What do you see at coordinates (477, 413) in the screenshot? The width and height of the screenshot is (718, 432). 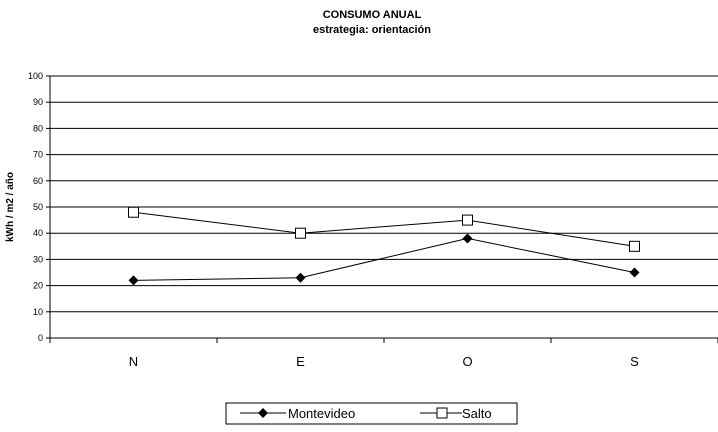 I see `legend-label-salto: Salto` at bounding box center [477, 413].